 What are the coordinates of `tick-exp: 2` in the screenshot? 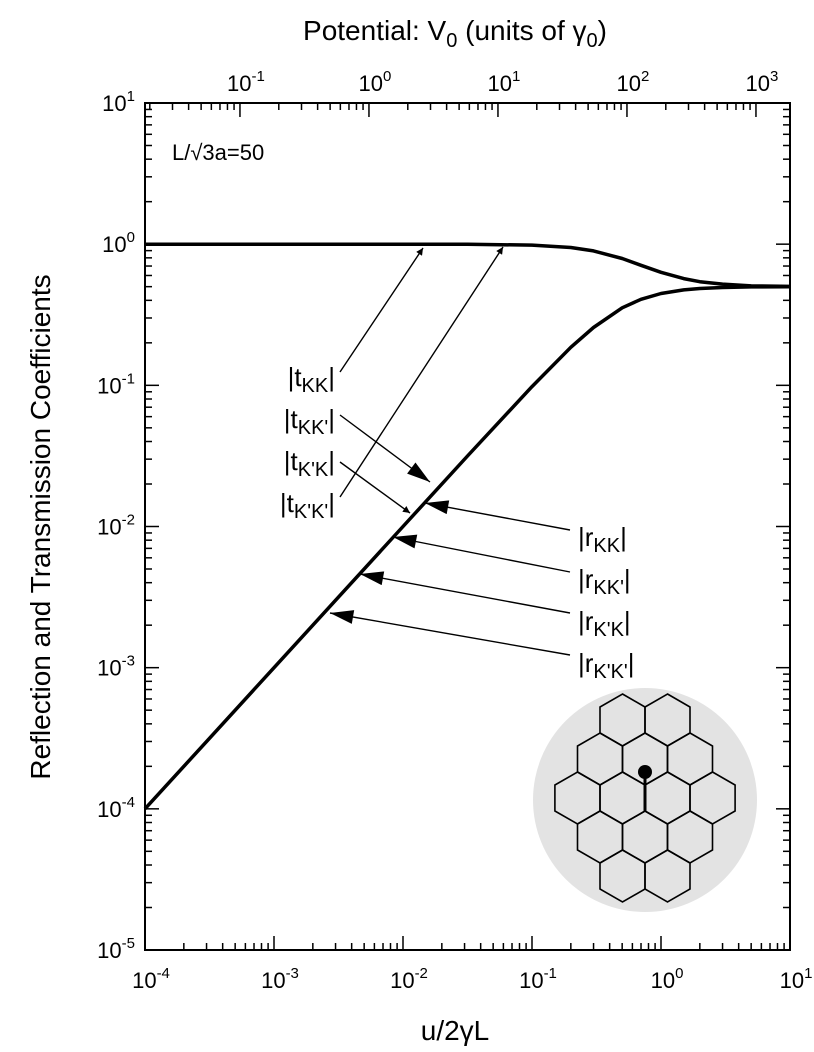 It's located at (645, 76).